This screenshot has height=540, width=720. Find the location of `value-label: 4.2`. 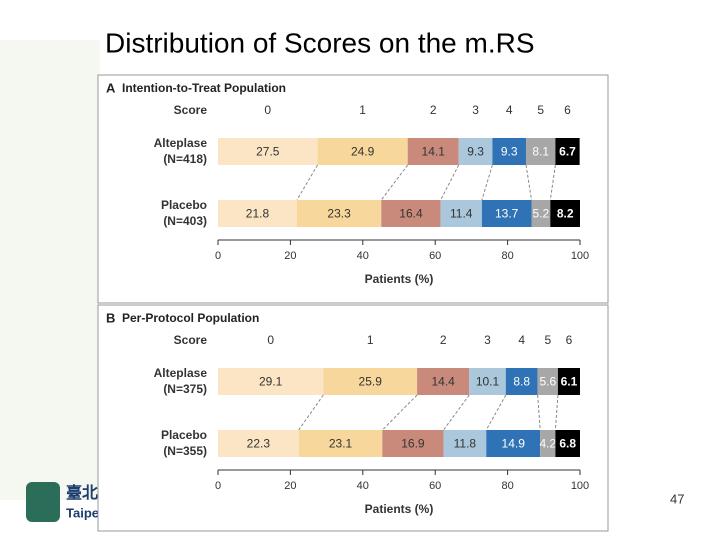

value-label: 4.2 is located at coordinates (547, 444).